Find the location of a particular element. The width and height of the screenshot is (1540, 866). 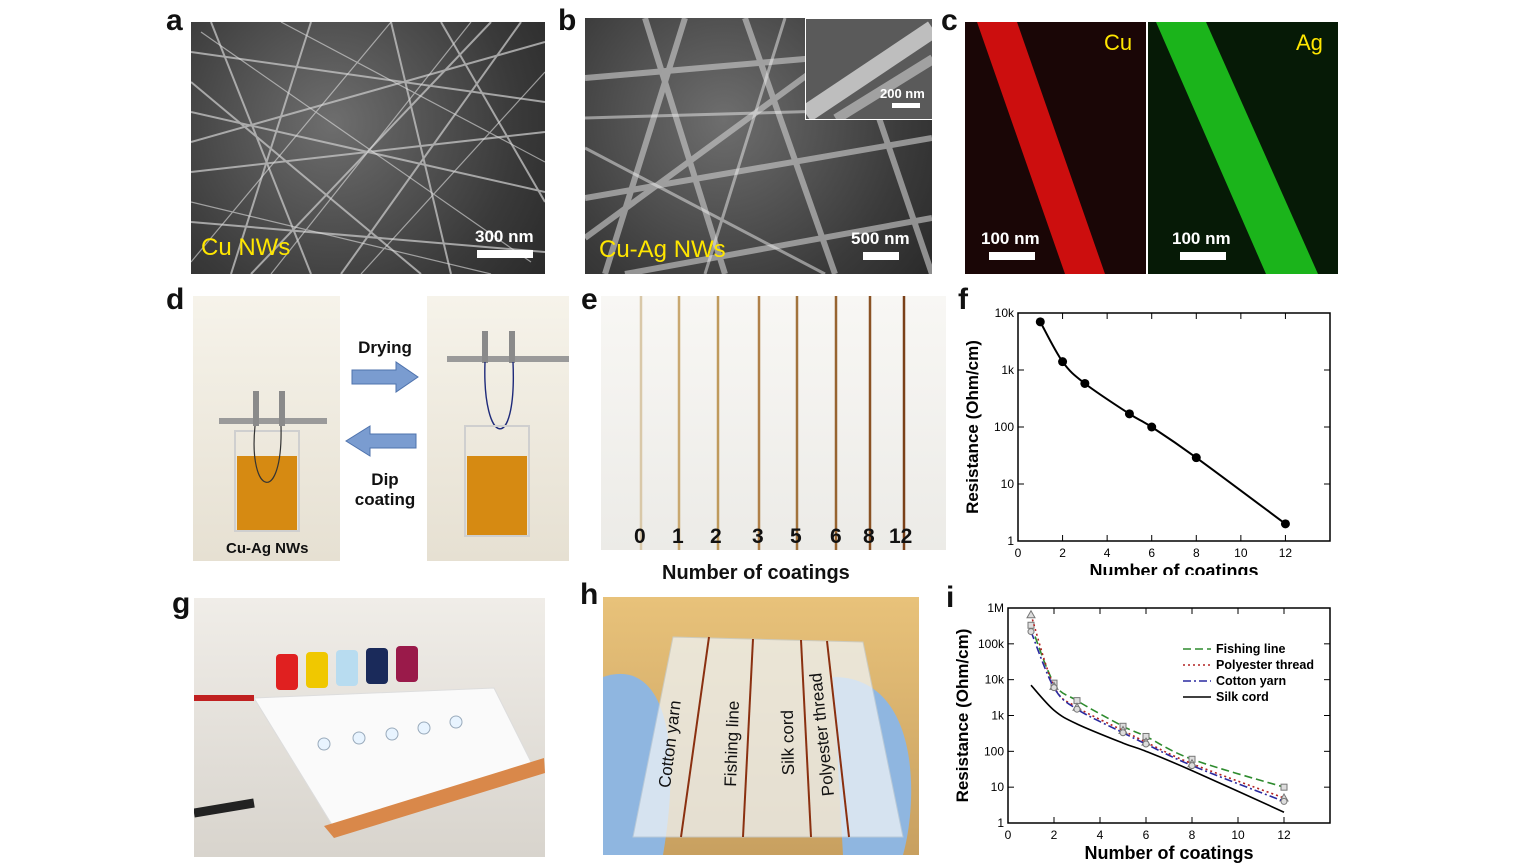

scale-label-c-right: 100 nm is located at coordinates (1201, 238).